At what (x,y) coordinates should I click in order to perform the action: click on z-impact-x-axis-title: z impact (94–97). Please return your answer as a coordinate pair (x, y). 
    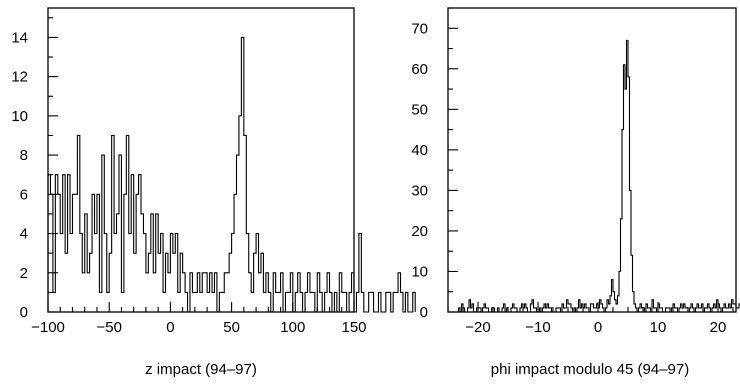
    Looking at the image, I should click on (201, 369).